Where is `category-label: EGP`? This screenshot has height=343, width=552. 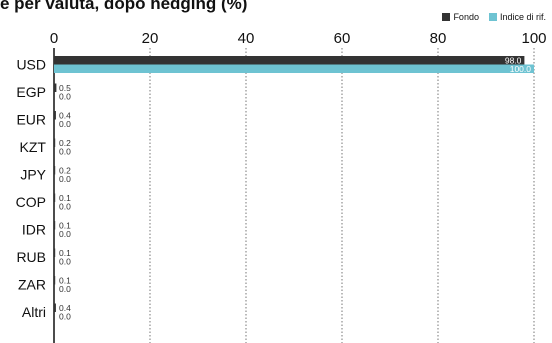 category-label: EGP is located at coordinates (31, 92).